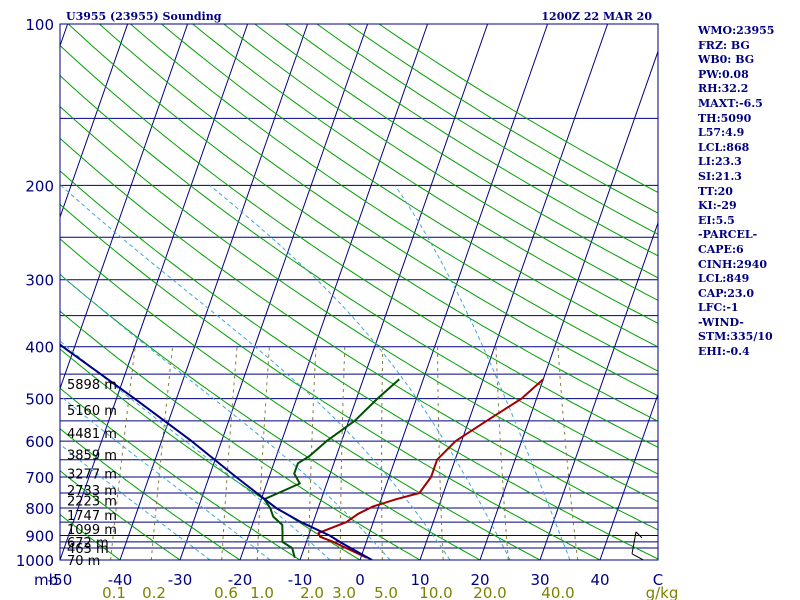  I want to click on temperature-unit-label: C, so click(658, 580).